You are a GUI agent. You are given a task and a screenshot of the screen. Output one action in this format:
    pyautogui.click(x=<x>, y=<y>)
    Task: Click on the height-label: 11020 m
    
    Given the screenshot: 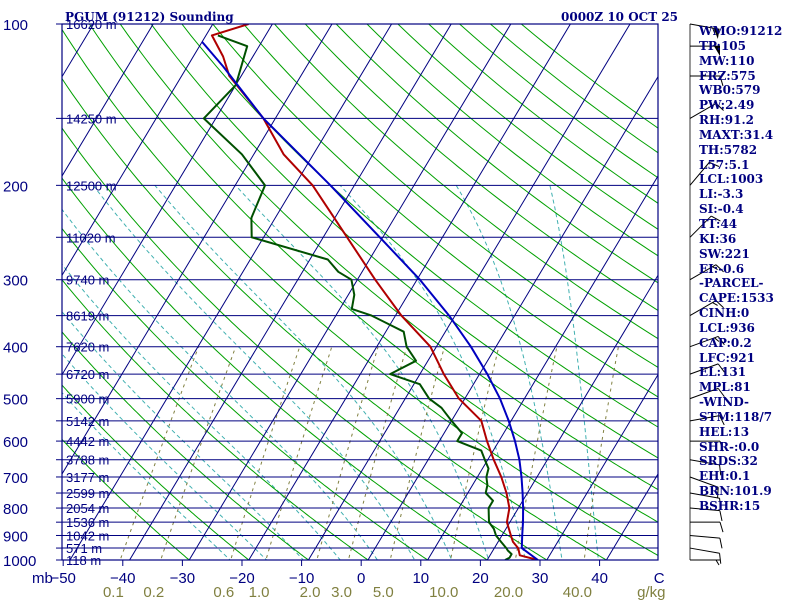 What is the action you would take?
    pyautogui.click(x=91, y=237)
    